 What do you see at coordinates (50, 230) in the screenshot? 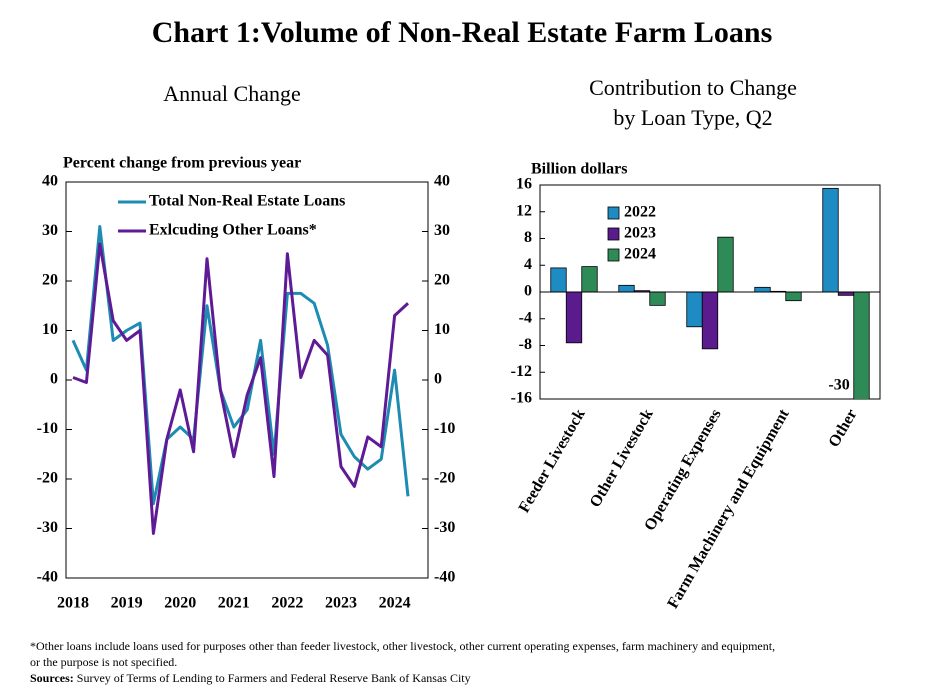
I see `y-tick-label: 30` at bounding box center [50, 230].